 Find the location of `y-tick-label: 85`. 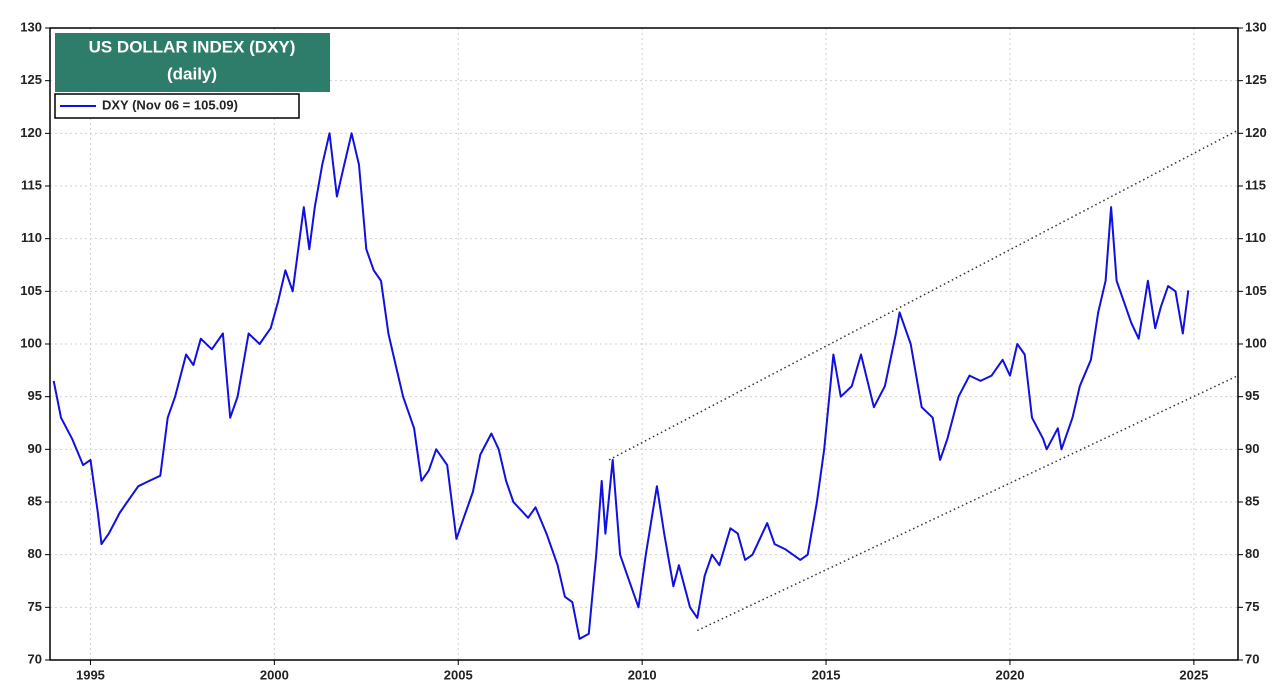

y-tick-label: 85 is located at coordinates (35, 500).